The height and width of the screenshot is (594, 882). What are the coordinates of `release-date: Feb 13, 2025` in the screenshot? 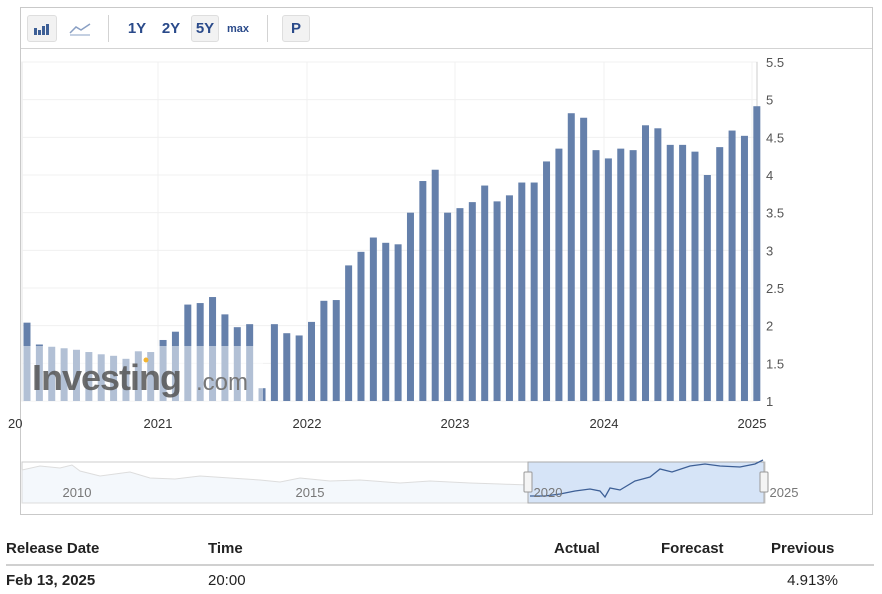 It's located at (51, 580).